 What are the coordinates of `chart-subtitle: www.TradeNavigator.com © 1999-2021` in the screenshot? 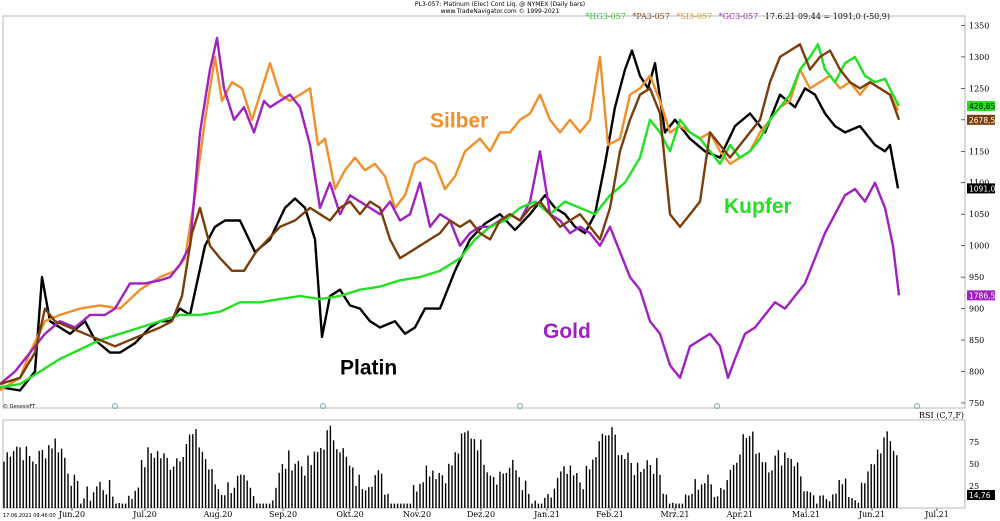 It's located at (500, 11).